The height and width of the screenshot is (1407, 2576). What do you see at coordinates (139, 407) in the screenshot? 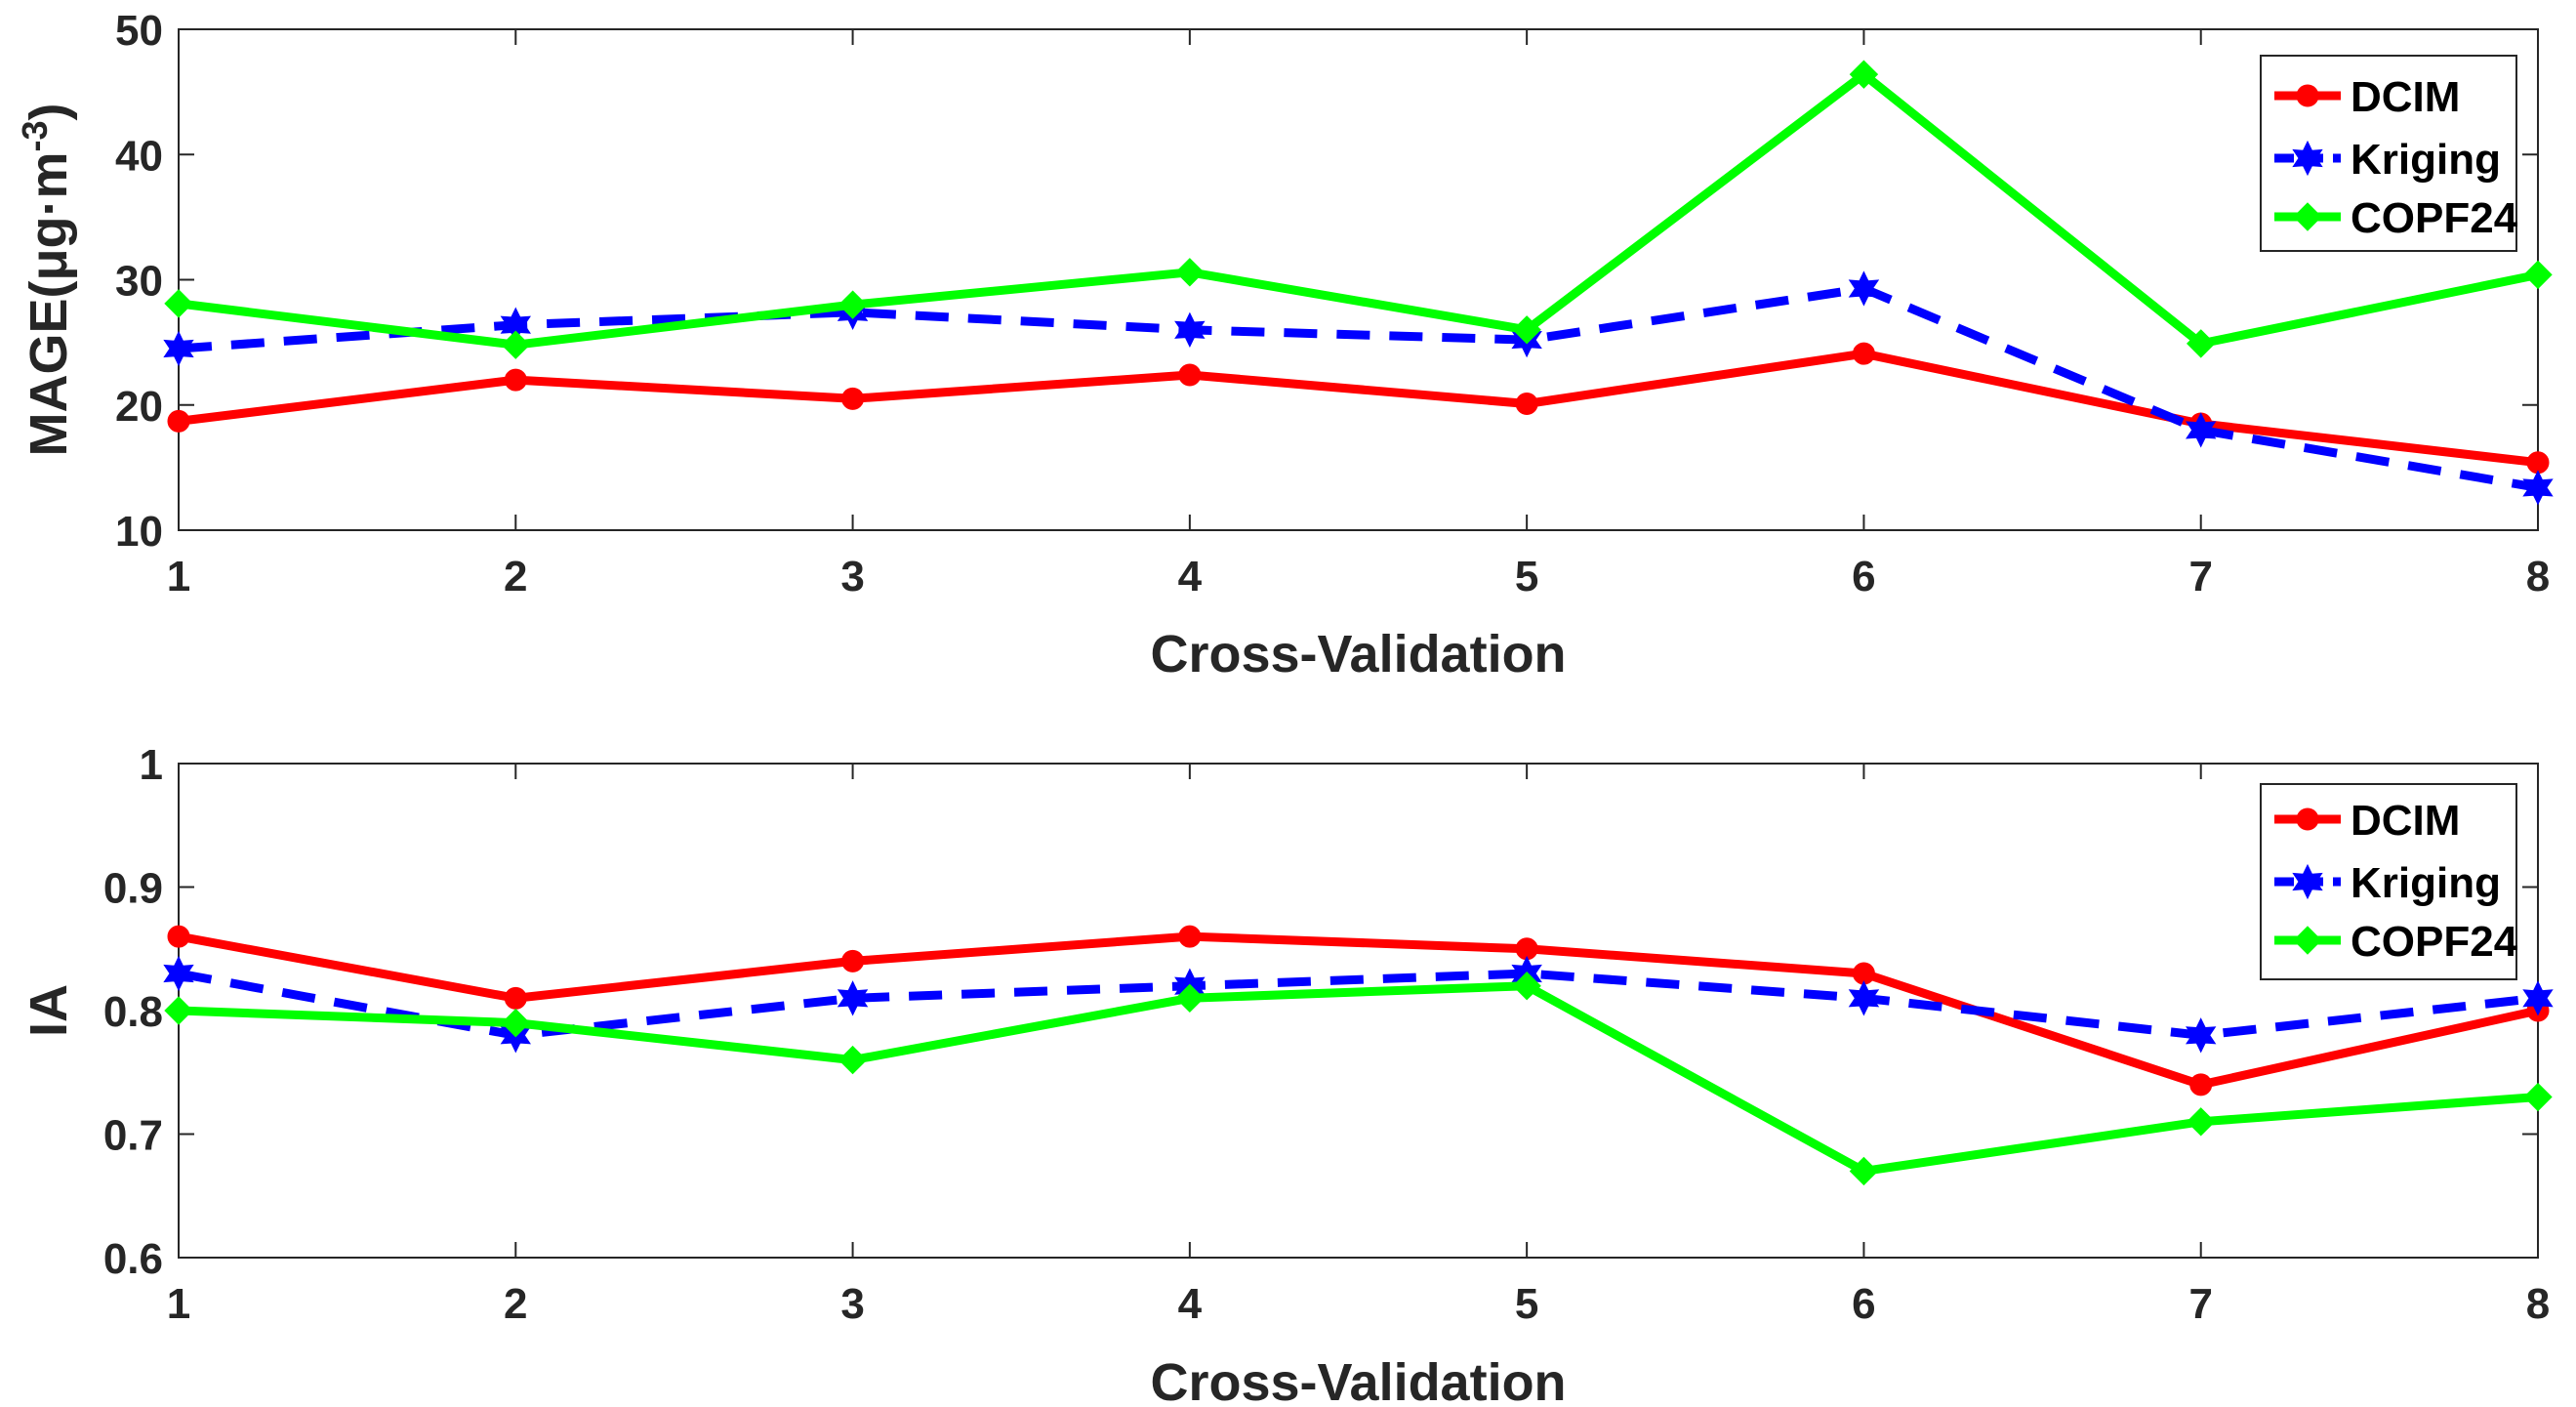
I see `y-tick-label: 20` at bounding box center [139, 407].